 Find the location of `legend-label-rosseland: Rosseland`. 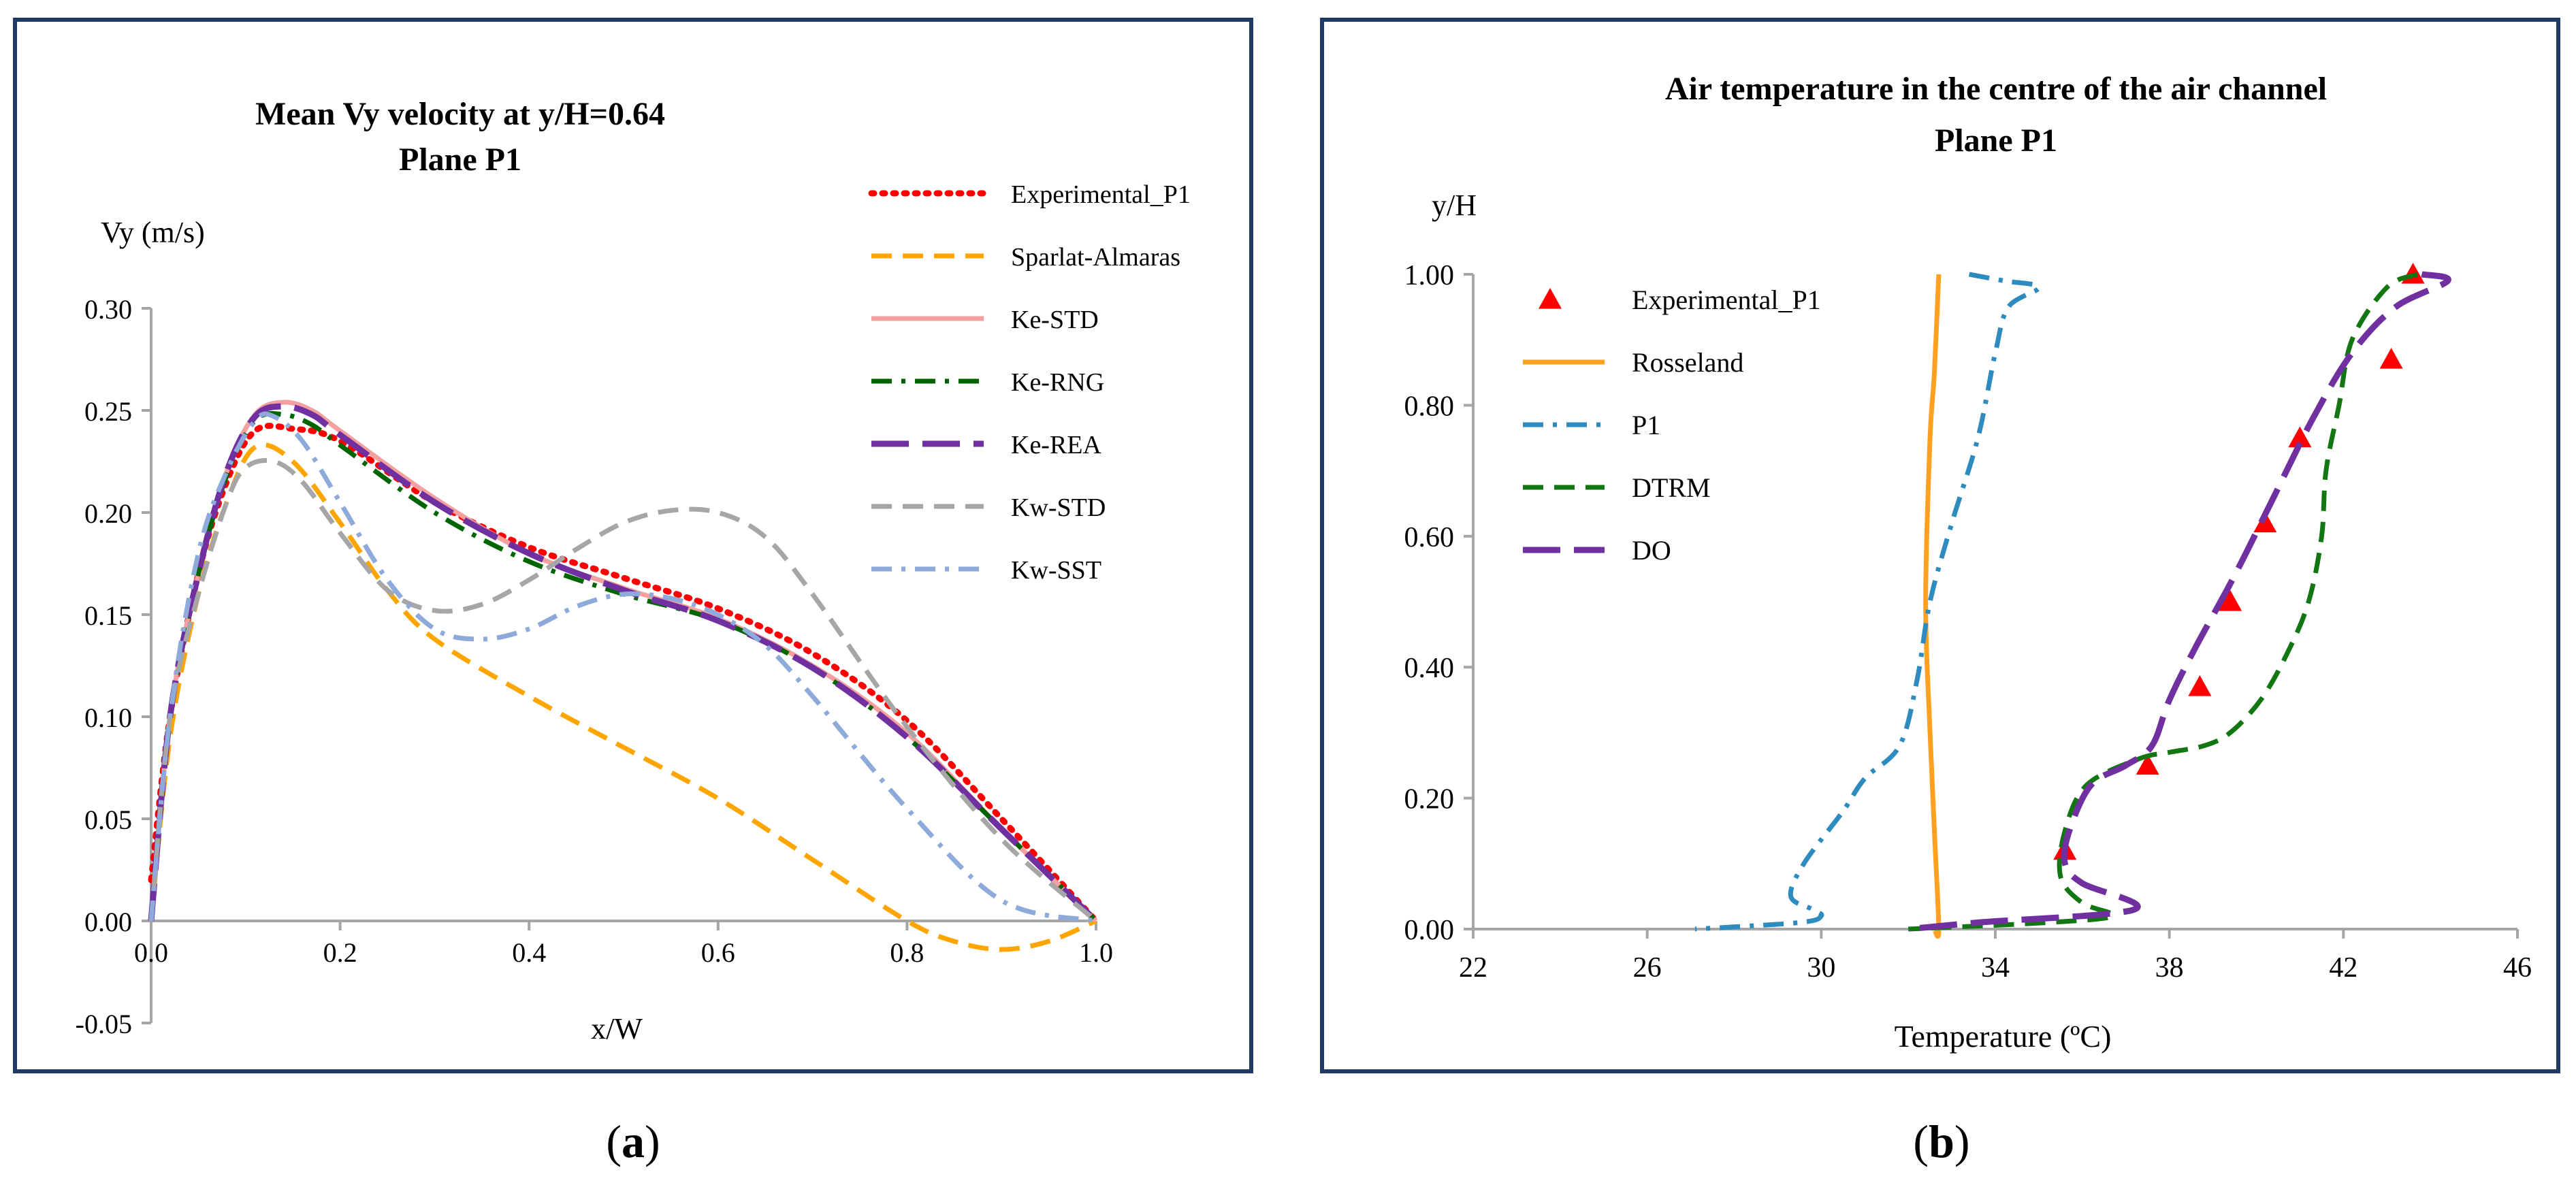

legend-label-rosseland: Rosseland is located at coordinates (1688, 362).